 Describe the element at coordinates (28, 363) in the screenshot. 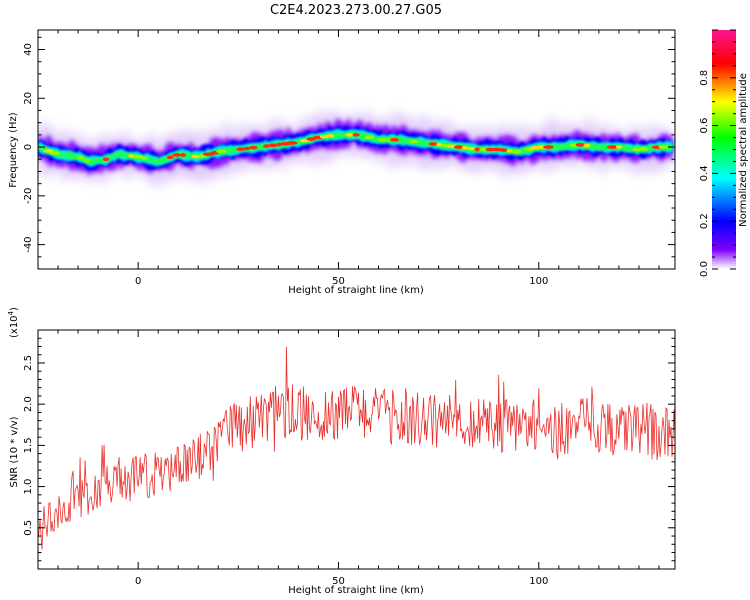

I see `snr-ytick-label: 2.5` at that location.